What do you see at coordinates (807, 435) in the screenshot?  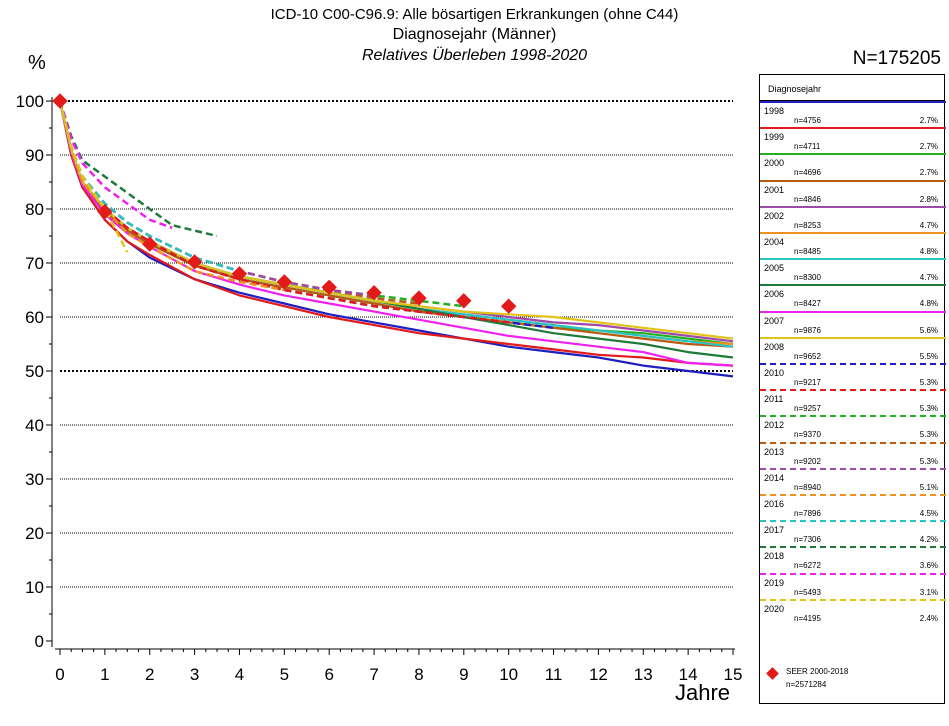 I see `legend-count: n=9370` at bounding box center [807, 435].